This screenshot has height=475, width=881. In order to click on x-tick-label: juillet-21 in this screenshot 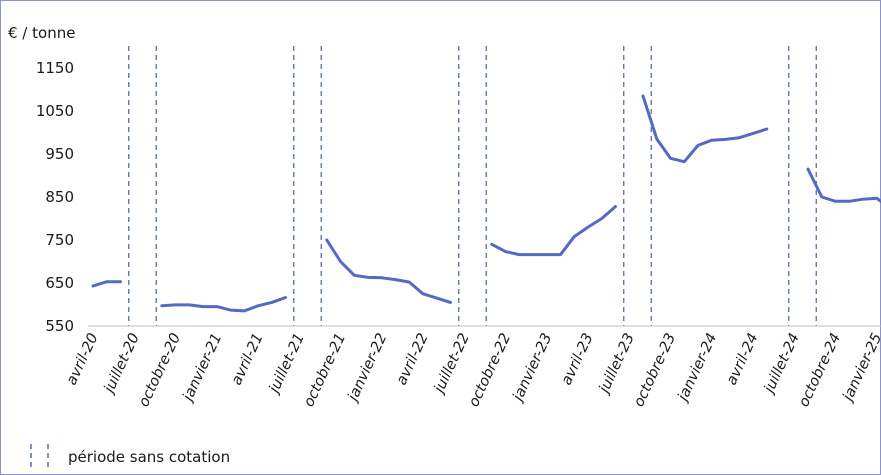, I will do `click(287, 364)`.